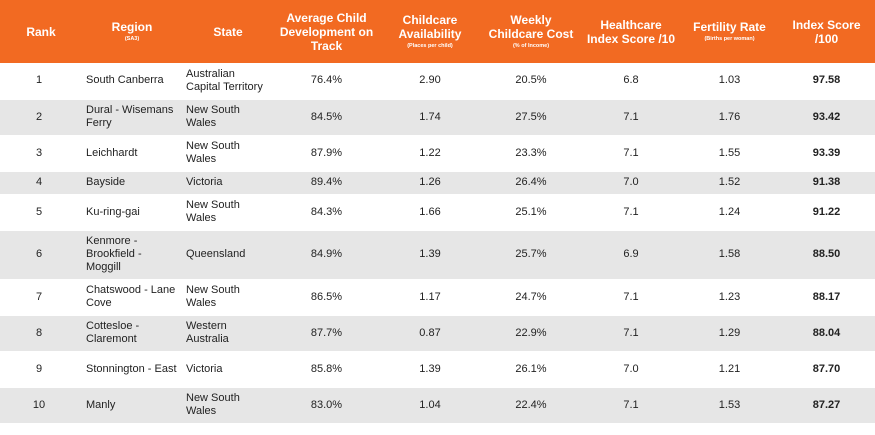  What do you see at coordinates (41, 369) in the screenshot?
I see `rank-cell: 9` at bounding box center [41, 369].